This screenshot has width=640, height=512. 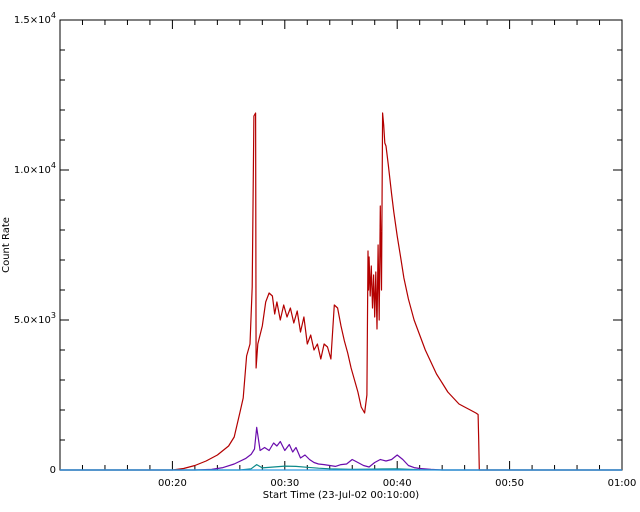 I want to click on y-tick-label: 0, so click(x=53, y=470).